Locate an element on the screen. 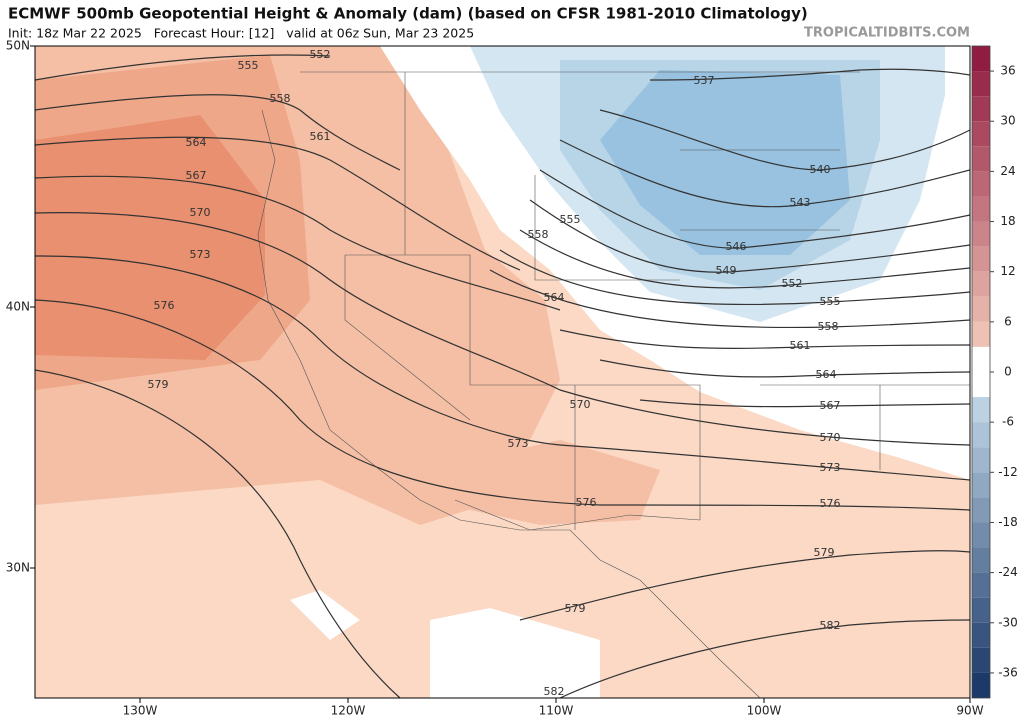  contour-label: 549 is located at coordinates (726, 270).